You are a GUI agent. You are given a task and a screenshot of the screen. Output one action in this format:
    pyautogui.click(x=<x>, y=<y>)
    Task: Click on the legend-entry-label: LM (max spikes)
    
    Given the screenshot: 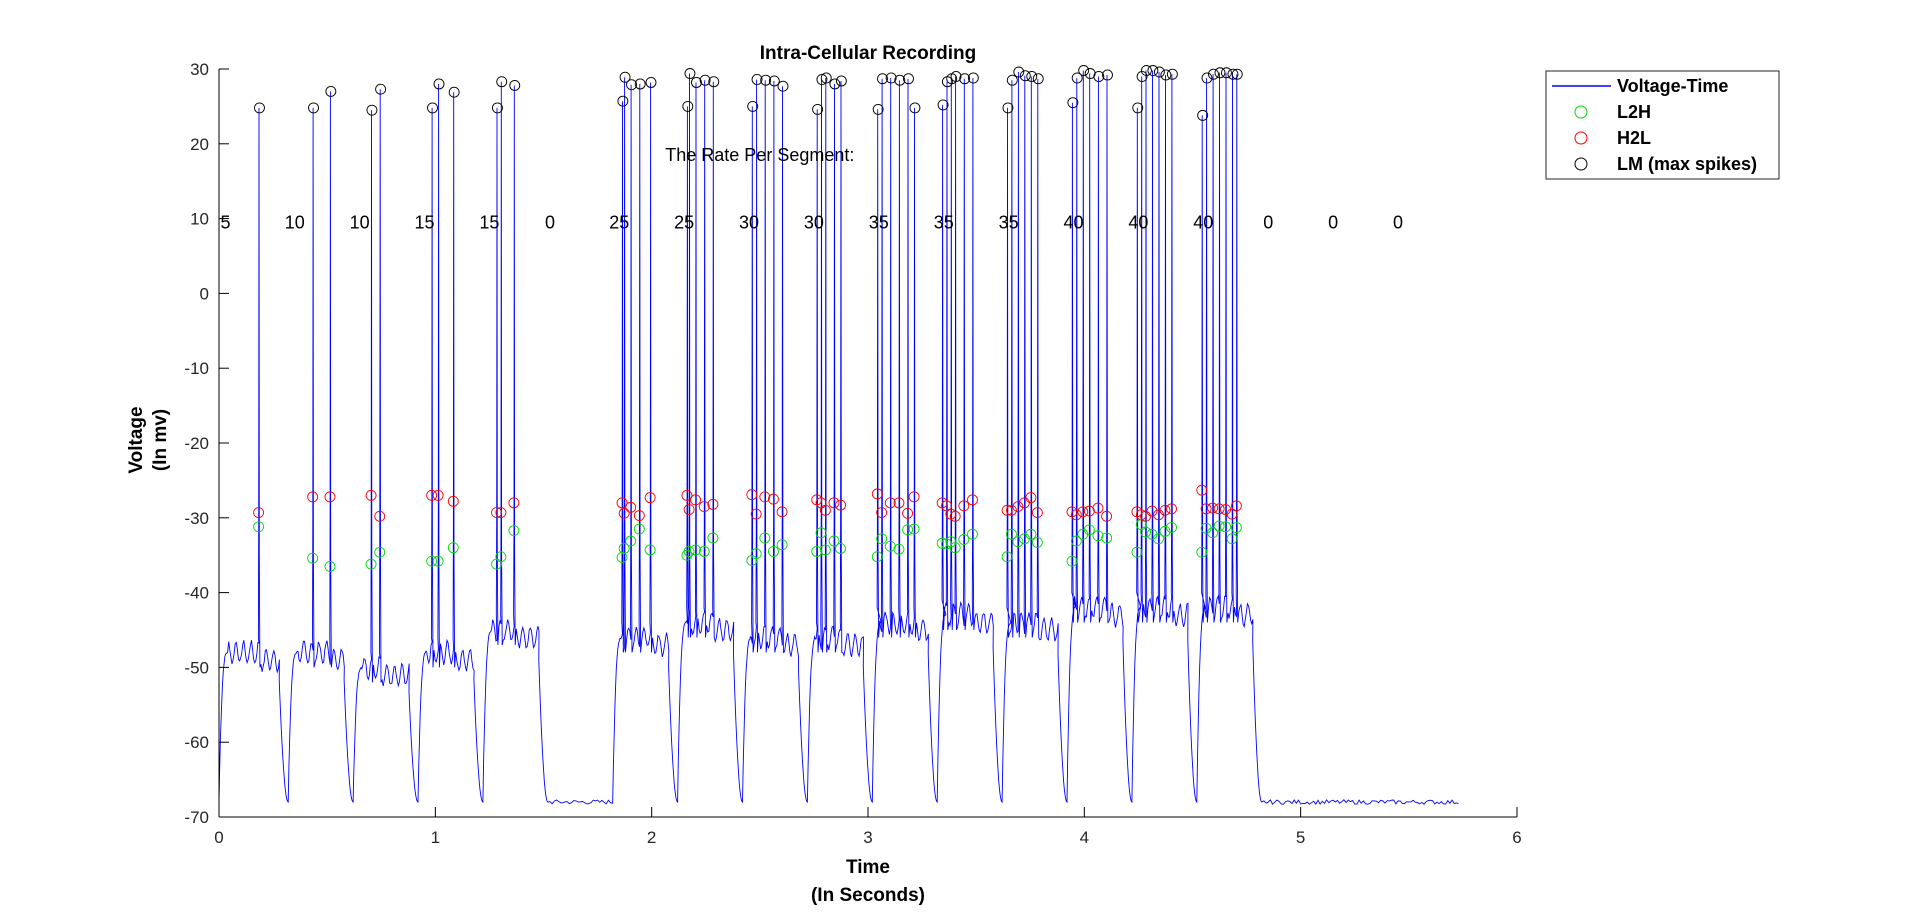 What is the action you would take?
    pyautogui.click(x=1687, y=164)
    